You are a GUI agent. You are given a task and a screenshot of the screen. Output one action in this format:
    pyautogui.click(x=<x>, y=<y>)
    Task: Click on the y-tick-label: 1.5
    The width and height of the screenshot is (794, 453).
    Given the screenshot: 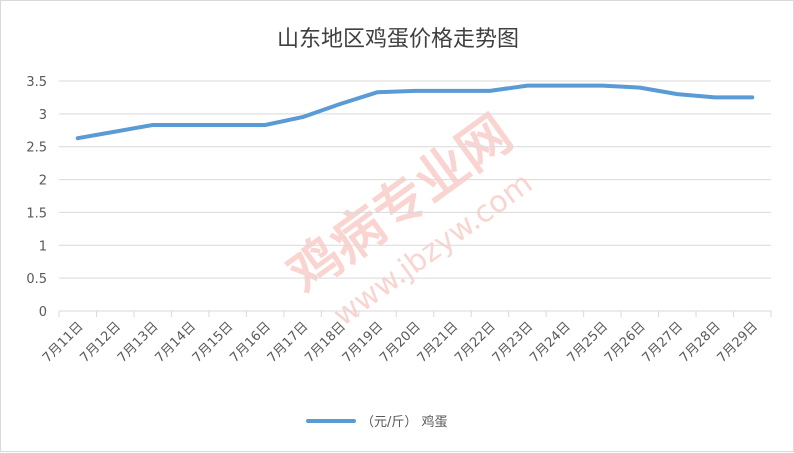 What is the action you would take?
    pyautogui.click(x=36, y=213)
    